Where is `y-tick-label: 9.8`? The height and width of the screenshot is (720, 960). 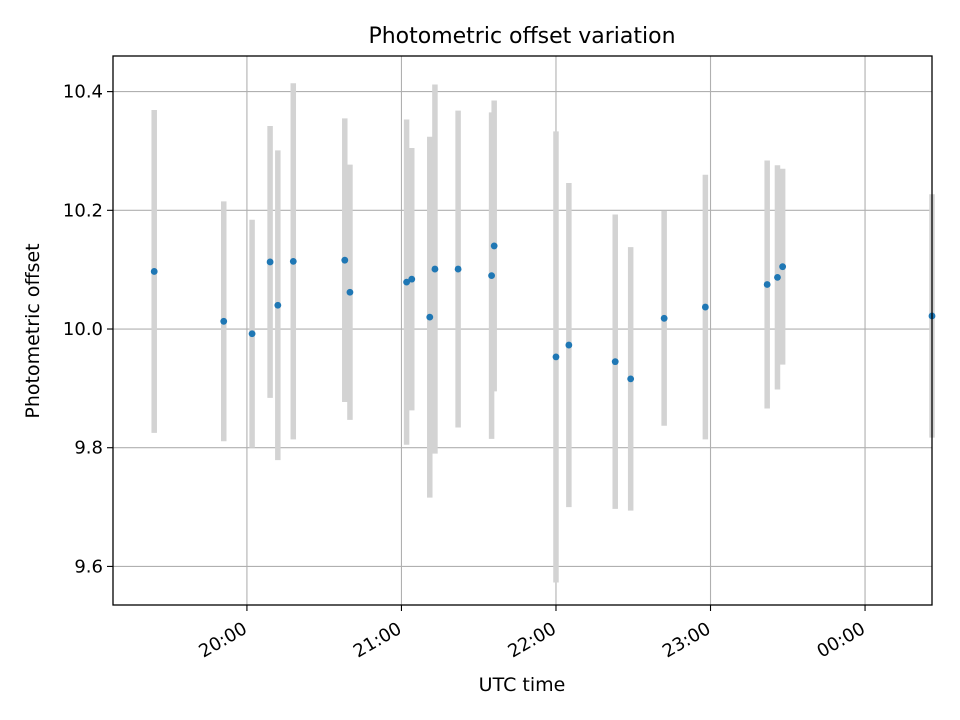 y-tick-label: 9.8 is located at coordinates (88, 448).